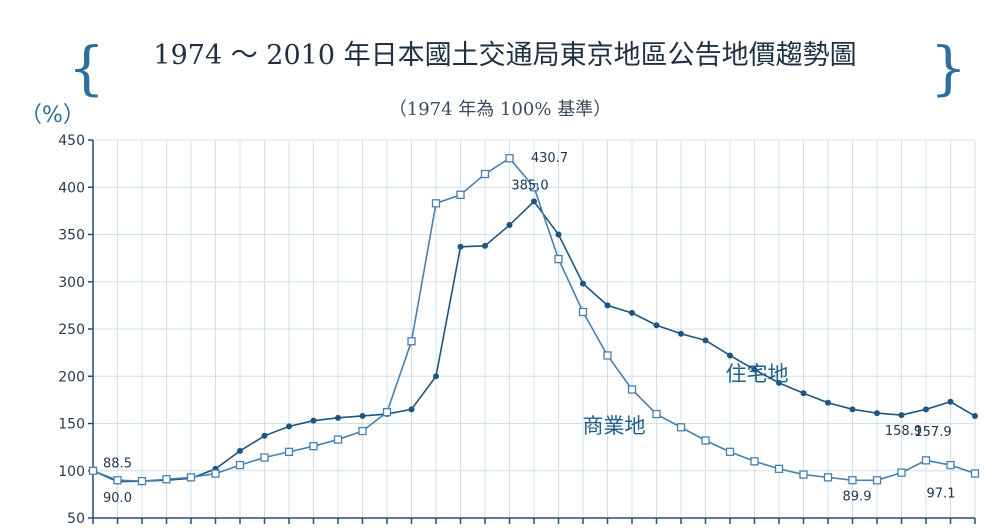  Describe the element at coordinates (71, 472) in the screenshot. I see `y-tick-label: 100` at that location.